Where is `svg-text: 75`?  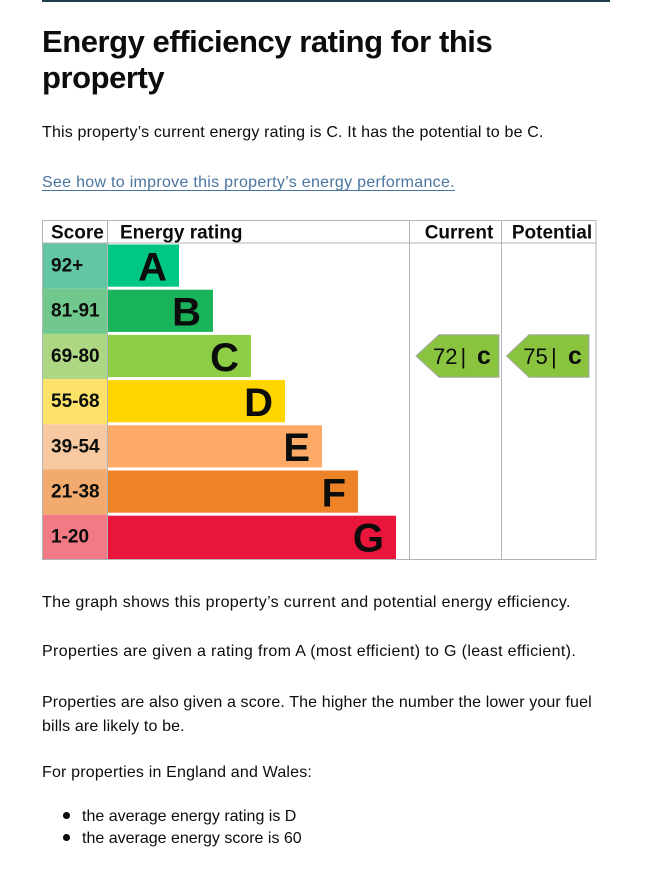
svg-text: 75 is located at coordinates (535, 356).